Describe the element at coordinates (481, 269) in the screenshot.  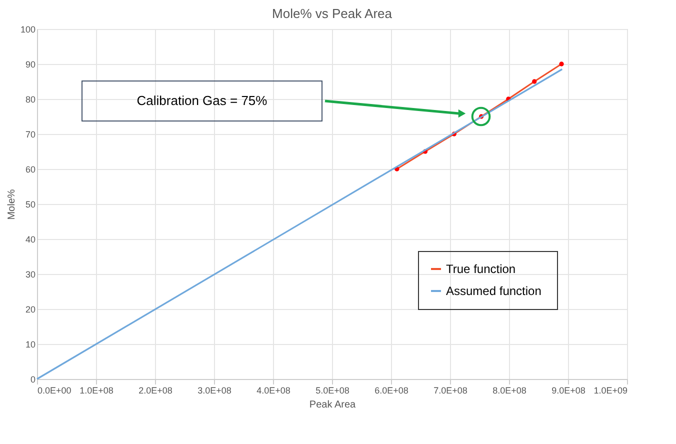
I see `legend-label: True function` at that location.